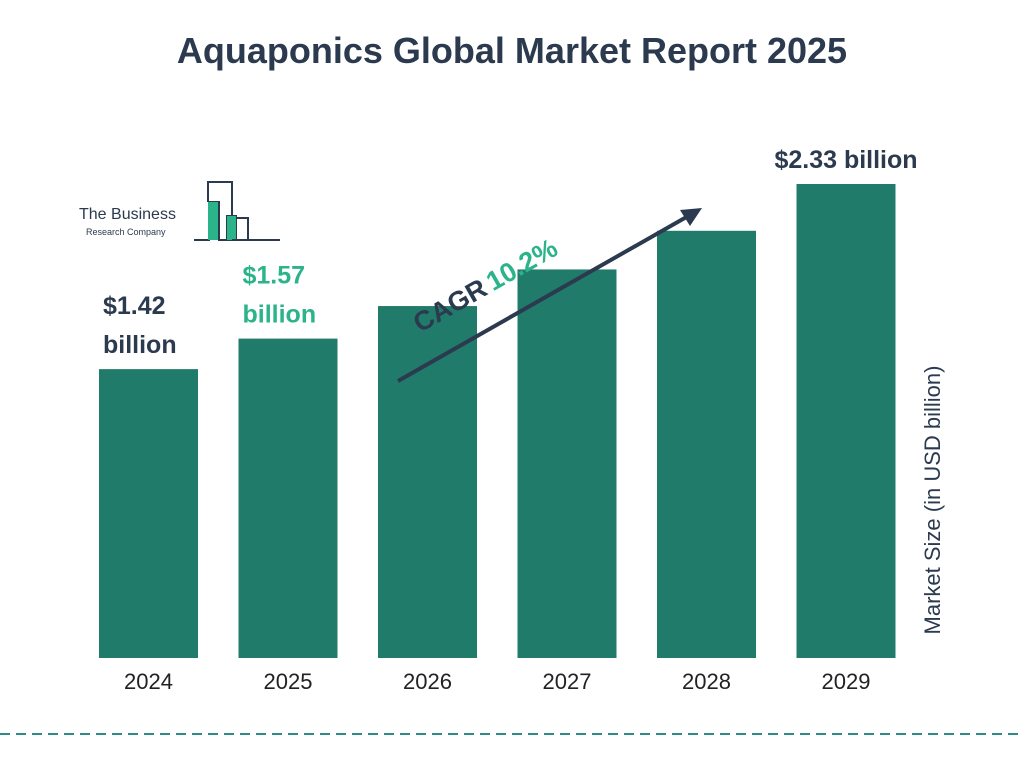 This screenshot has height=768, width=1024. Describe the element at coordinates (932, 500) in the screenshot. I see `y-axis-label: Market Size (in USD billion)` at that location.